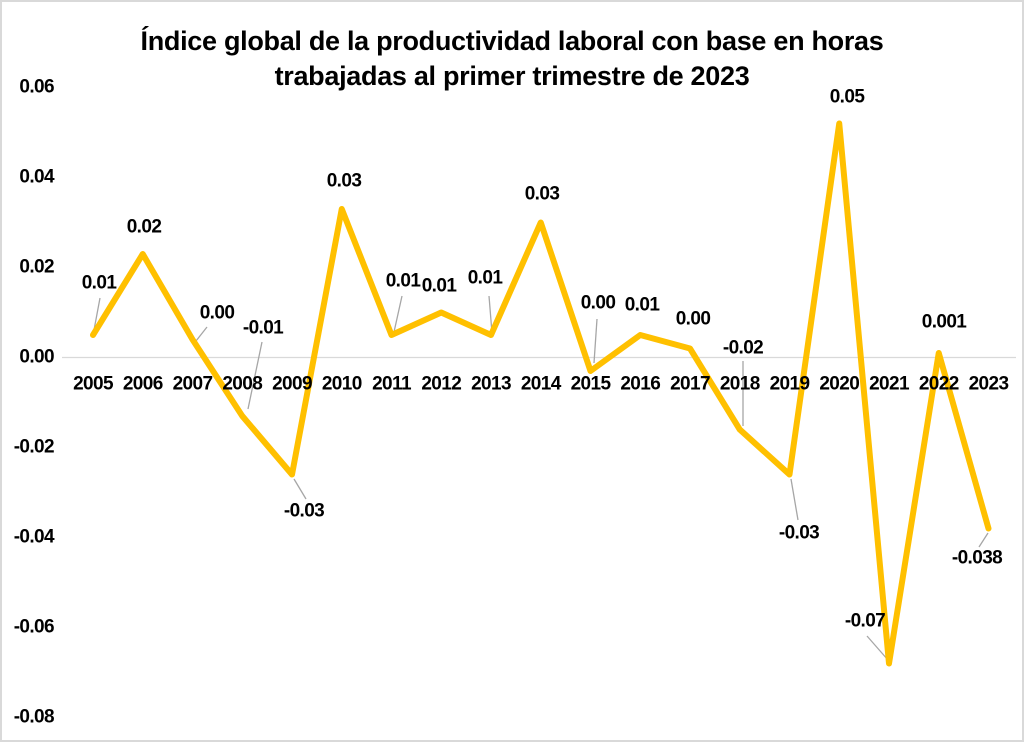 The image size is (1024, 742). Describe the element at coordinates (36, 177) in the screenshot. I see `y-axis-tick-label: 0.04` at that location.